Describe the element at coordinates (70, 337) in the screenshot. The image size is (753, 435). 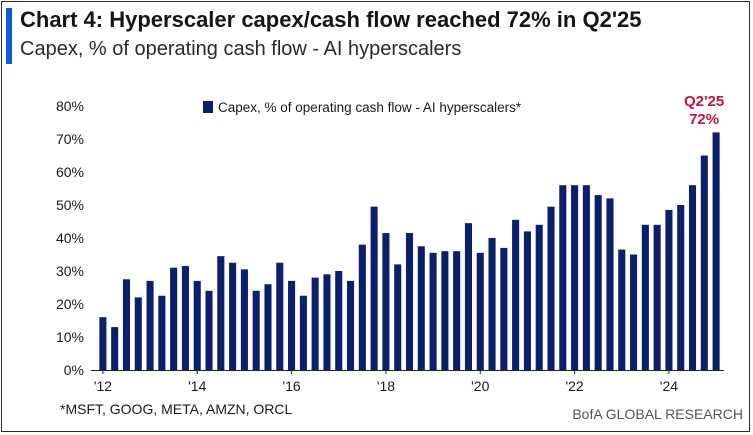
I see `y-tick-label: 10%` at that location.